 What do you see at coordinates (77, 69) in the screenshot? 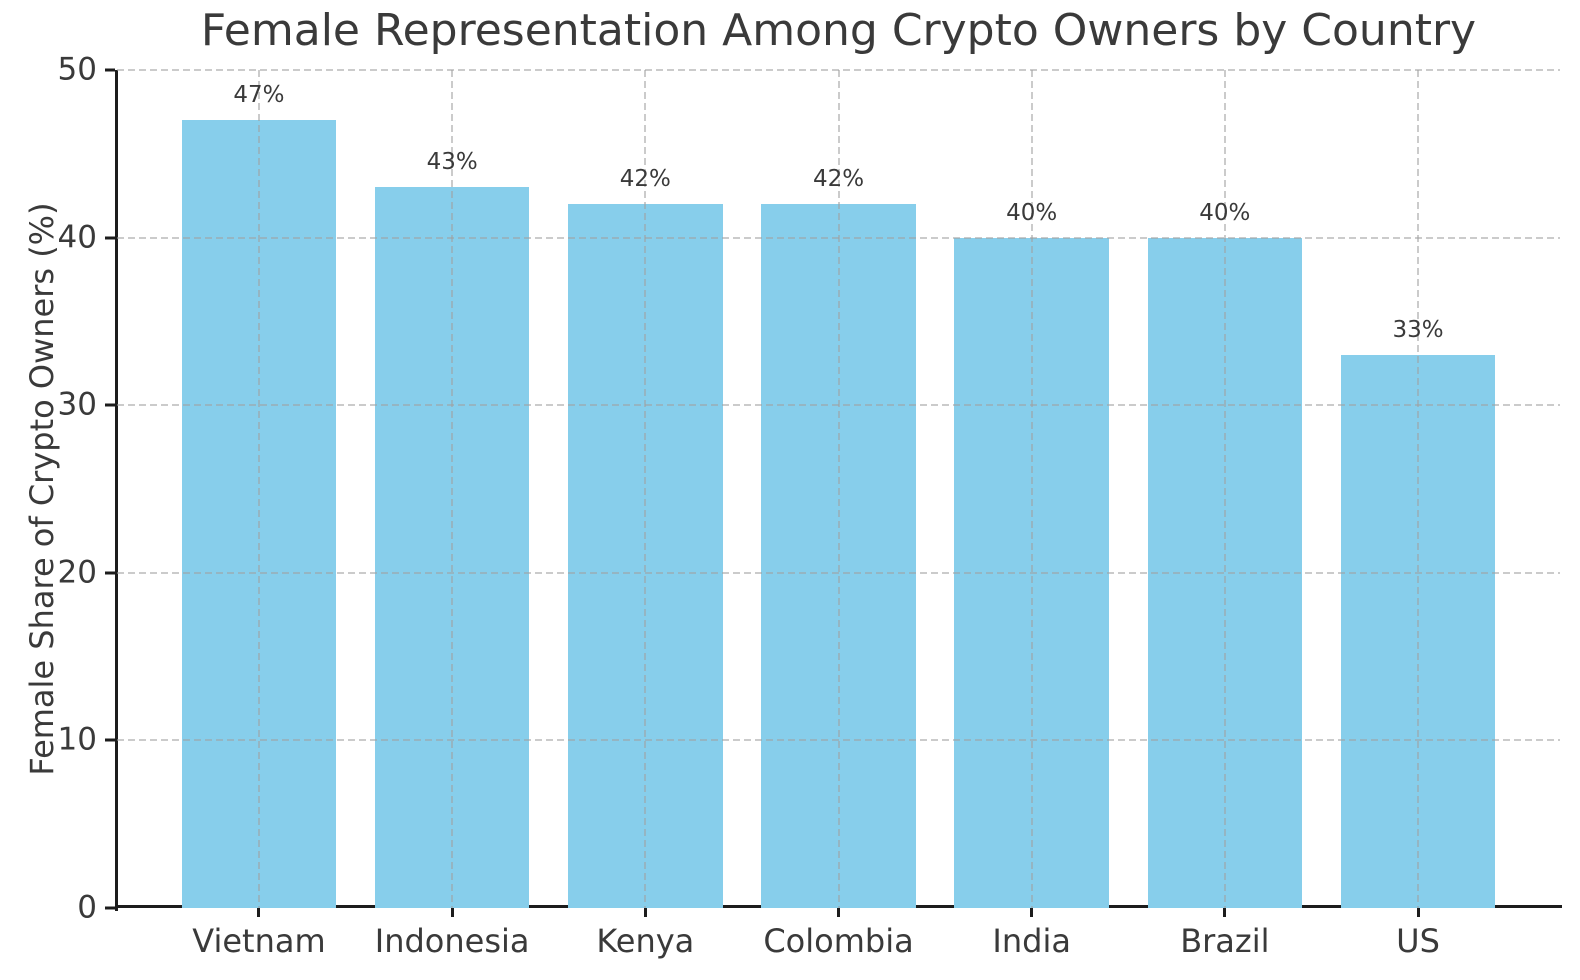
I see `y-tick-label: 50` at bounding box center [77, 69].